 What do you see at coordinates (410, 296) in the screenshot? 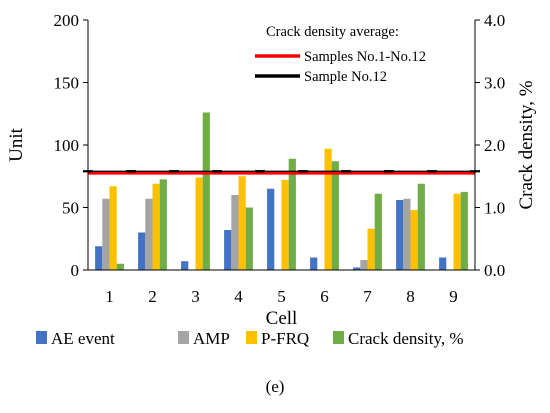
I see `x-tick-label: 8` at bounding box center [410, 296].